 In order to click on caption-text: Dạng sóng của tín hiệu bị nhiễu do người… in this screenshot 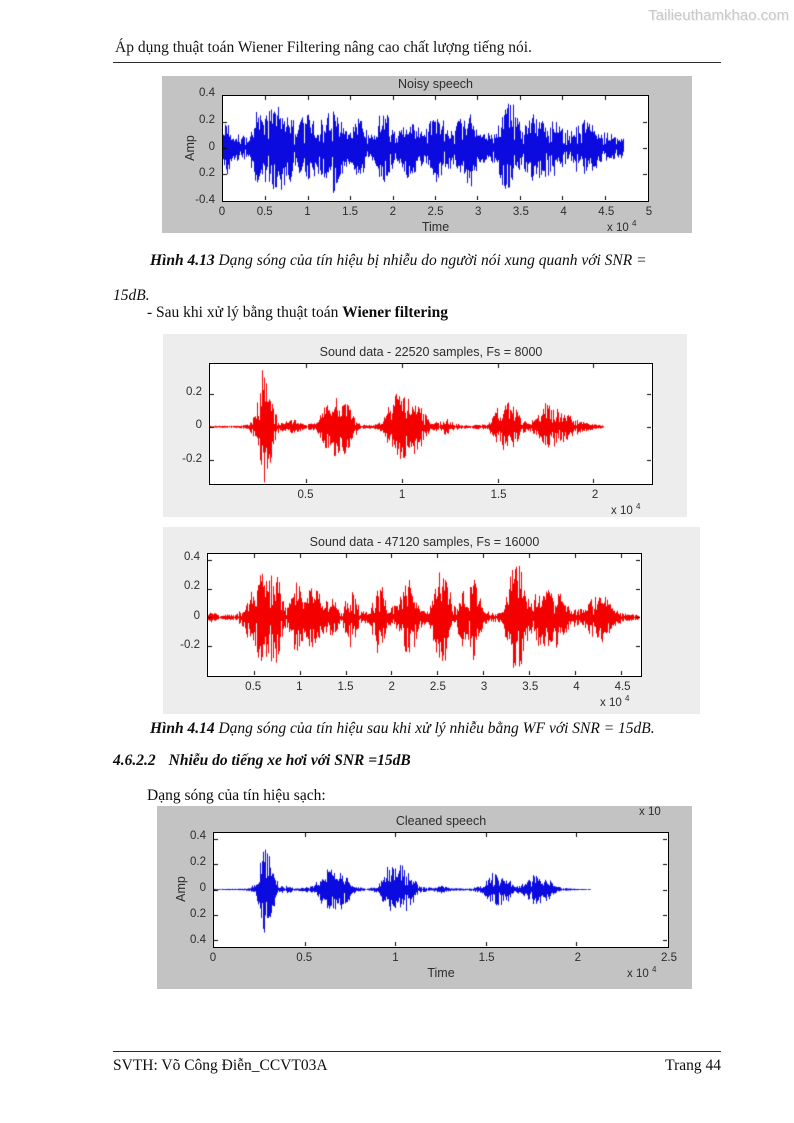, I will do `click(430, 260)`.